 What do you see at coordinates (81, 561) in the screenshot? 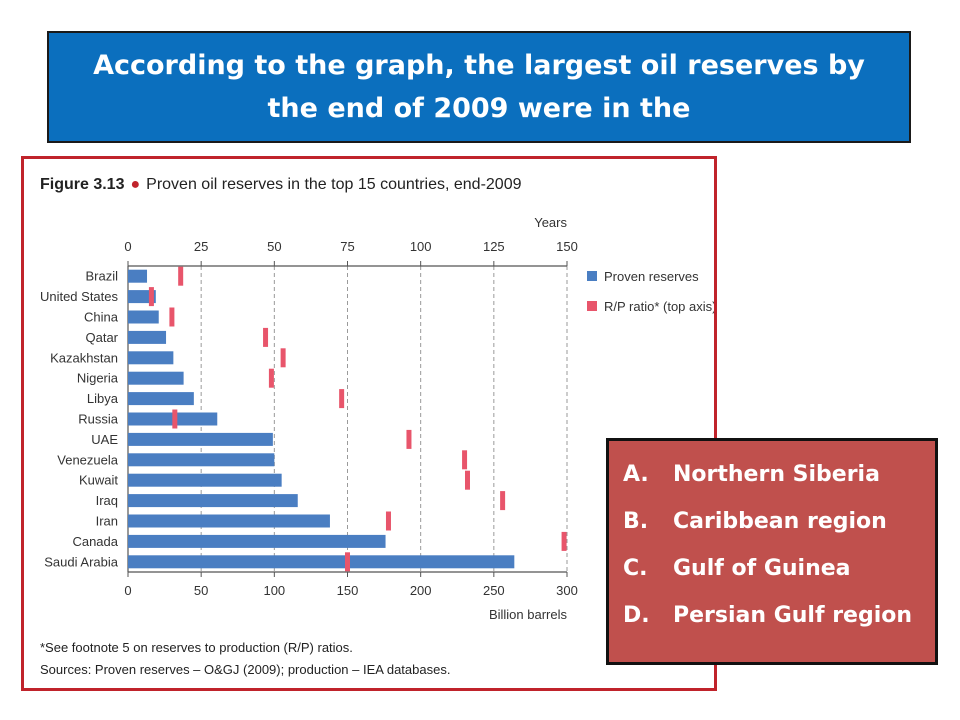
I see `category-label: Saudi Arabia` at bounding box center [81, 561].